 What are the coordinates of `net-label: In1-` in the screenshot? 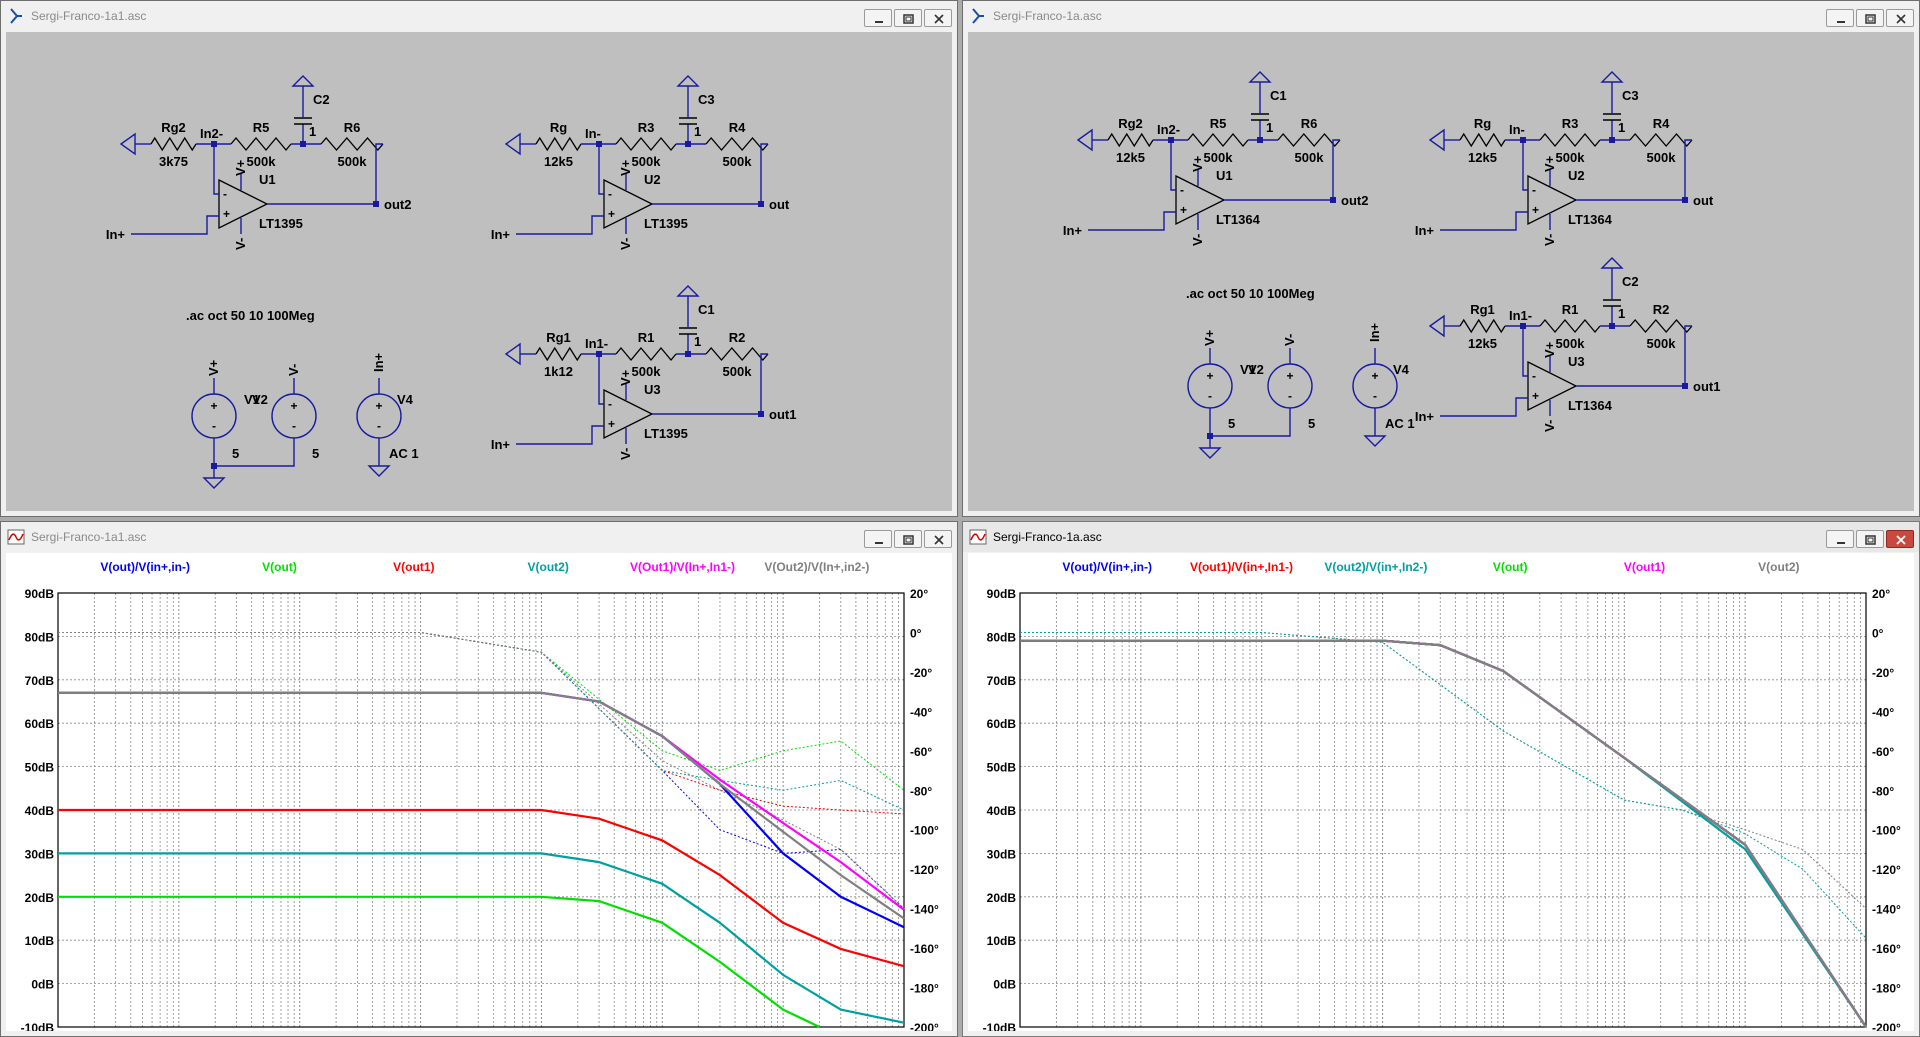 It's located at (596, 343).